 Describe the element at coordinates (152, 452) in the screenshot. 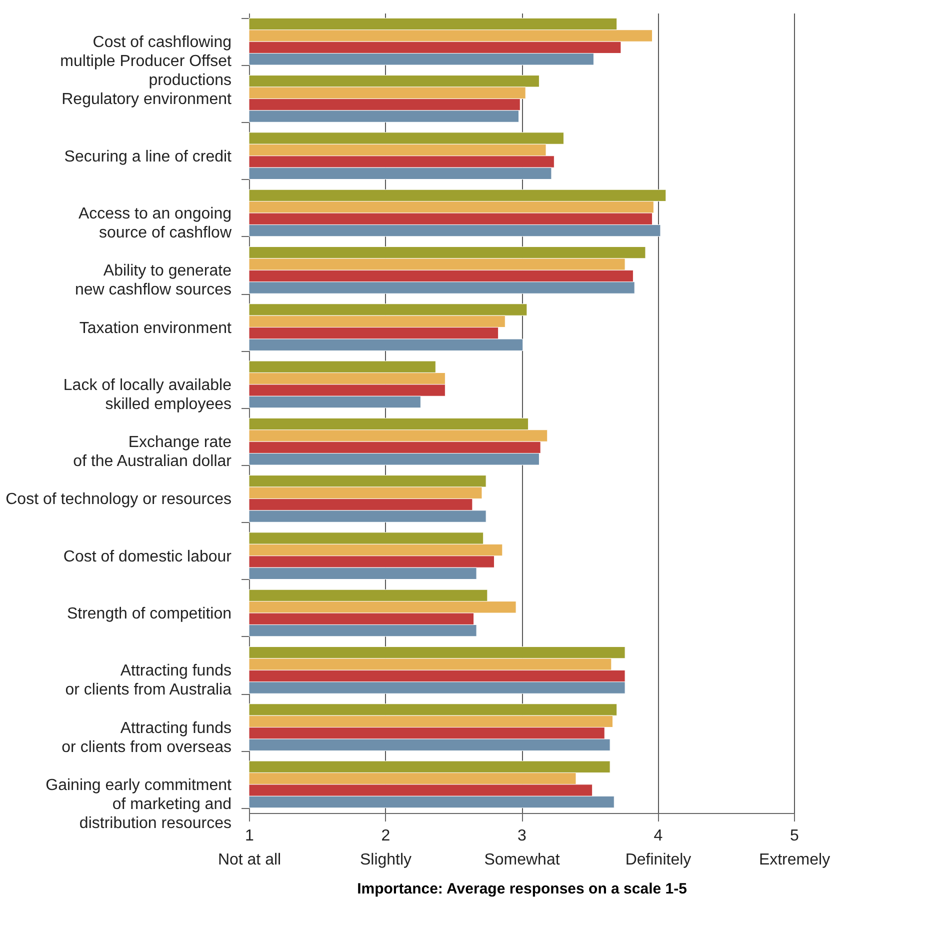

I see `y-tick-label: Exchange rate of the Australian dollar` at that location.